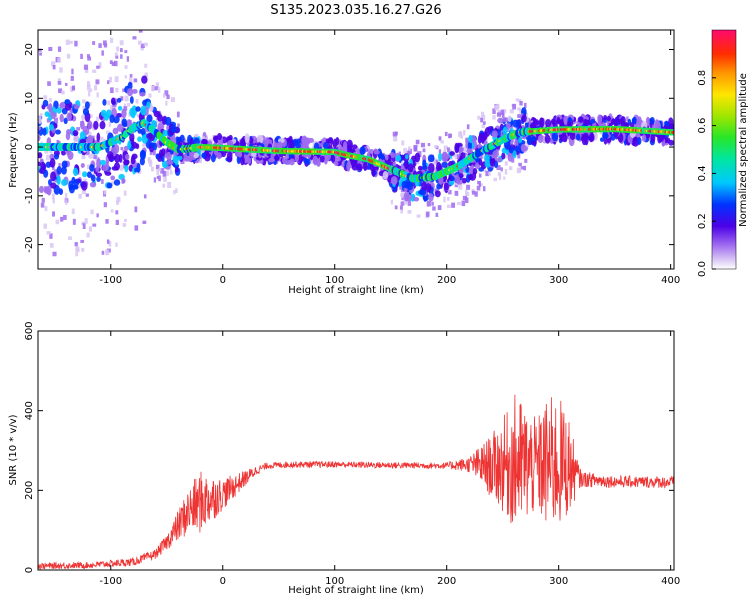 This screenshot has height=600, width=750. Describe the element at coordinates (706, 173) in the screenshot. I see `colorbar-ticks: 0.0 0.2 0.4 0.6 0.8` at that location.